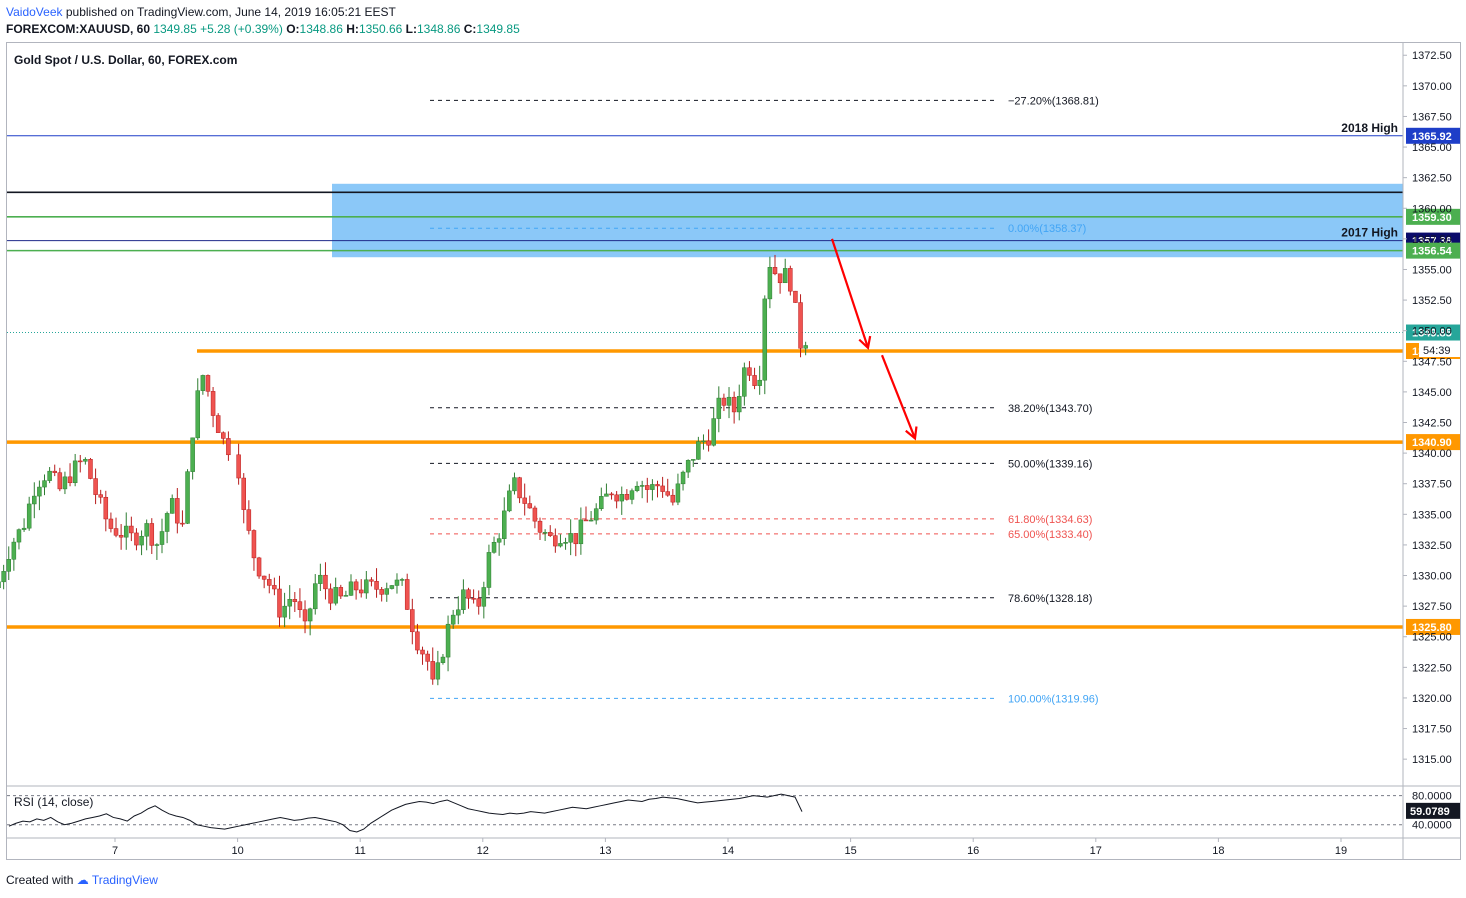 The image size is (1466, 898). Describe the element at coordinates (117, 880) in the screenshot. I see `tradingview-logo: ☁ TradingView` at that location.